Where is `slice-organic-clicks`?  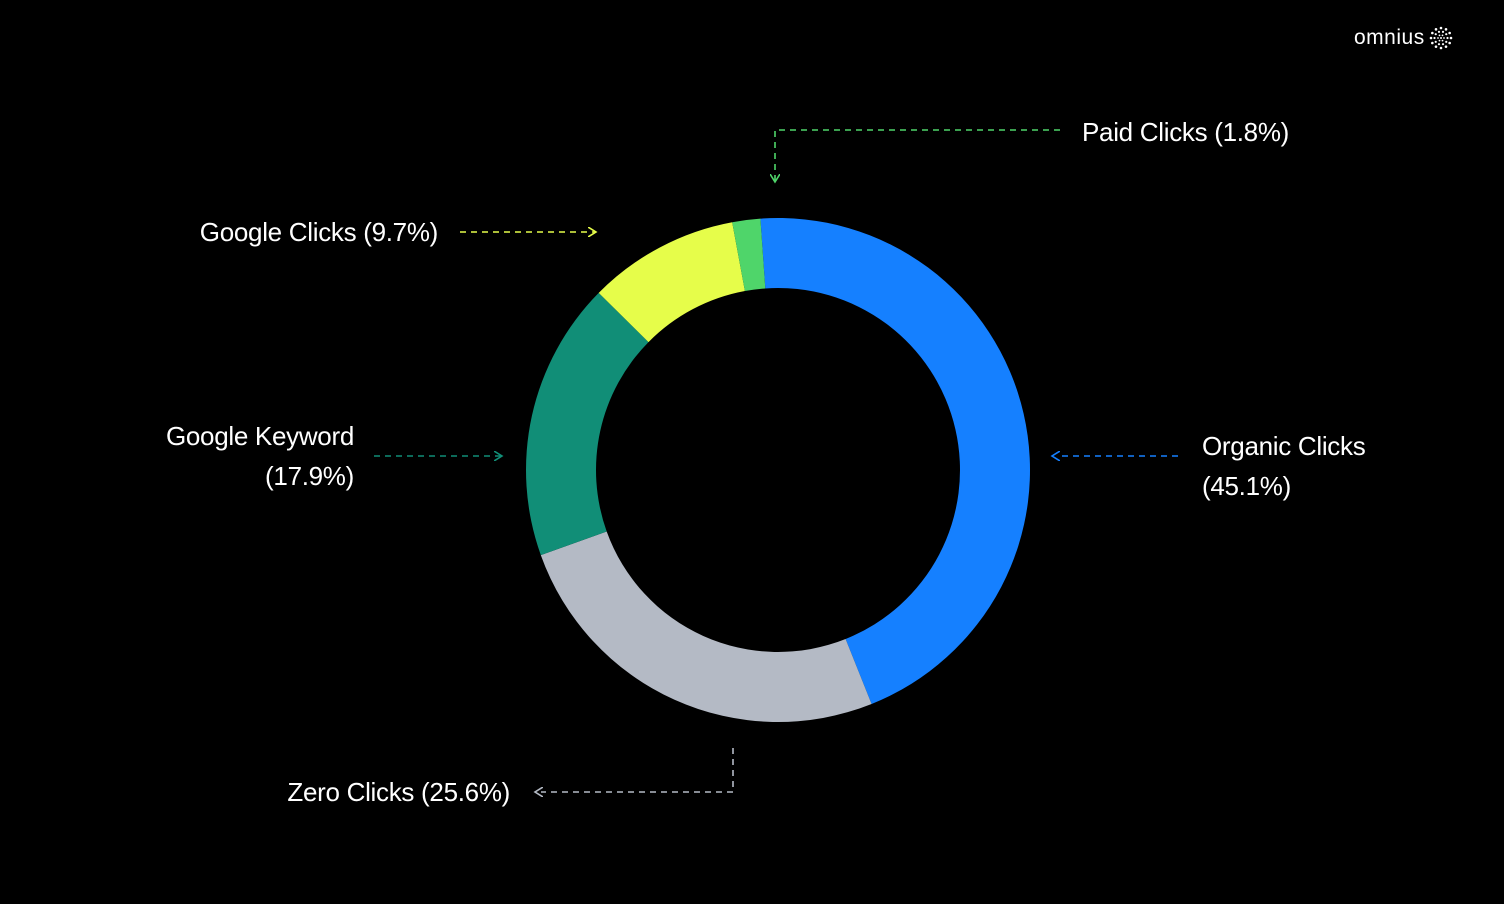
slice-organic-clicks is located at coordinates (895, 461).